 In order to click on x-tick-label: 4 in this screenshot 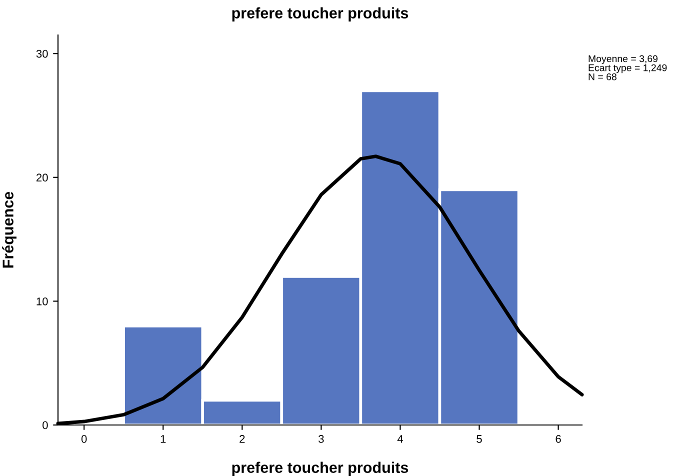, I will do `click(400, 439)`.